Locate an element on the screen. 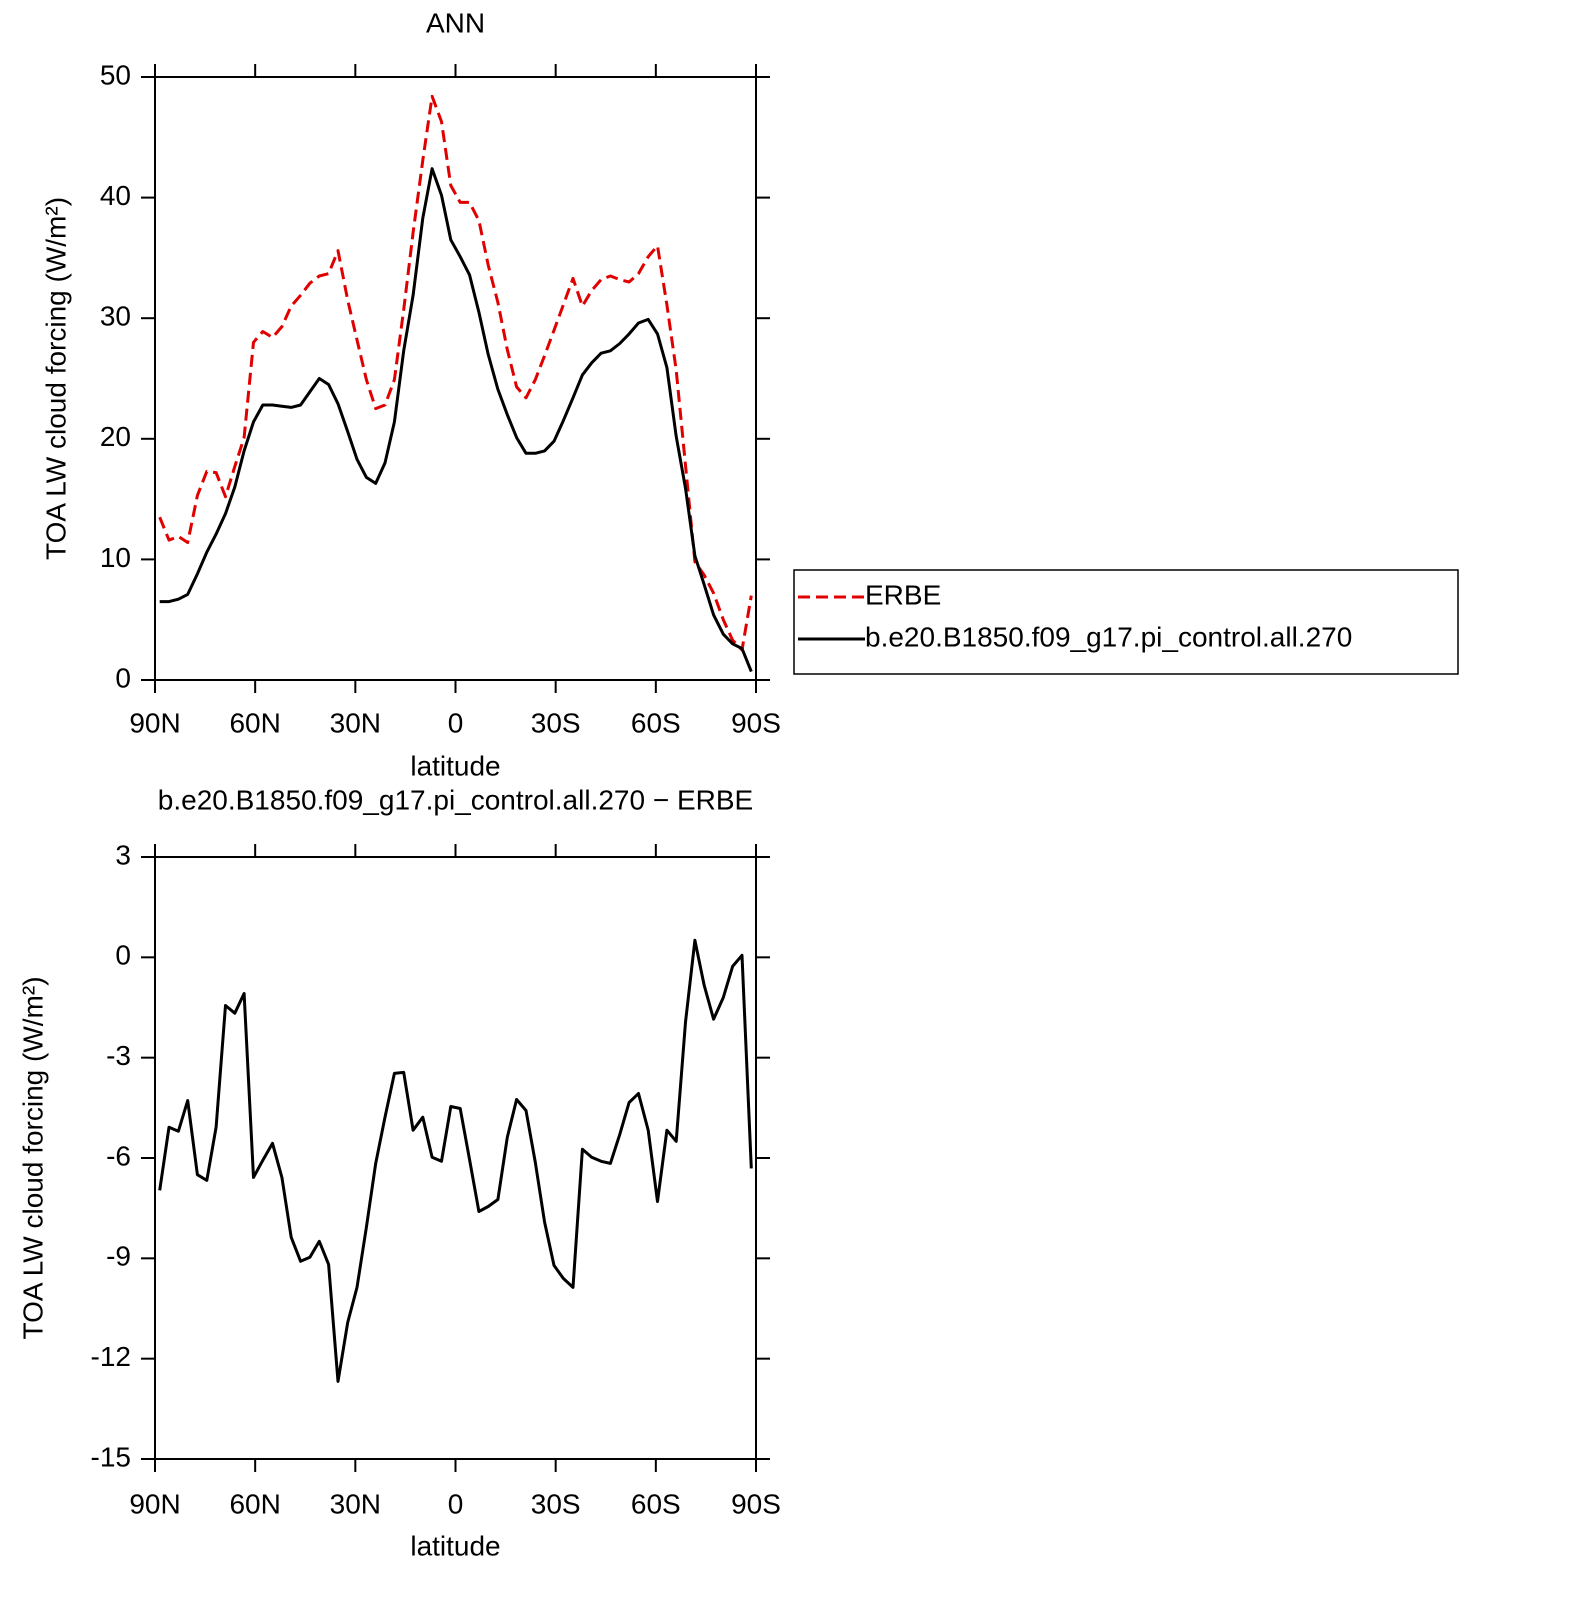  chart-title: ANN is located at coordinates (455, 22).